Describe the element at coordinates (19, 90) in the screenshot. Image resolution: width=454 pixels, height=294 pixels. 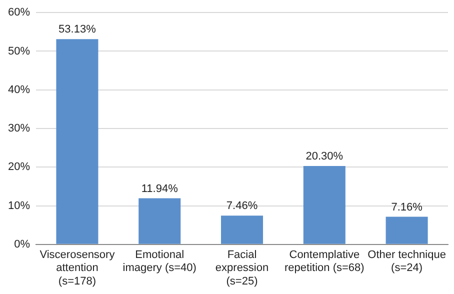
I see `y-tick-label: 40%` at that location.